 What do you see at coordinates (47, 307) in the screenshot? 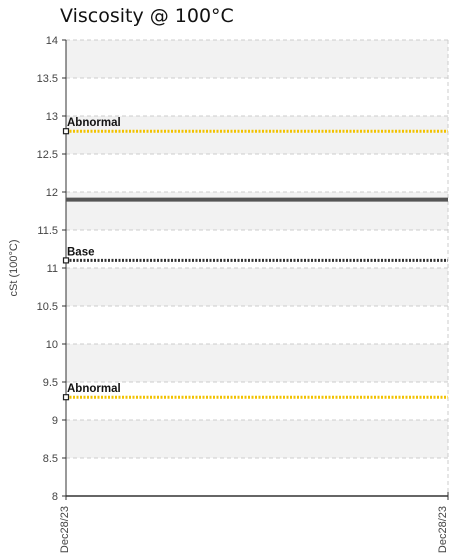
I see `y-tick-label: 10.5` at bounding box center [47, 307].